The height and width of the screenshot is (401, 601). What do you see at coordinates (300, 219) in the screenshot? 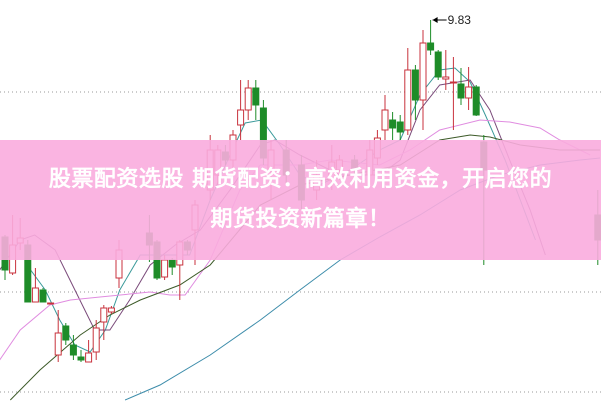
I see `headline-line-2: 期货投资新篇章！` at bounding box center [300, 219].